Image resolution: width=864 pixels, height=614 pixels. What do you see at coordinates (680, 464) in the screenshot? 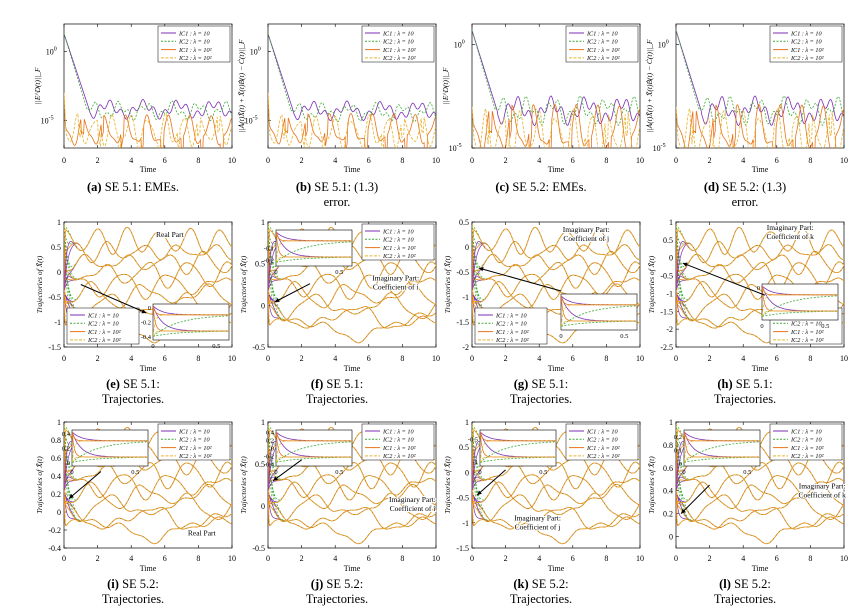
I see `inset-y-tick-label: 0` at bounding box center [680, 464].